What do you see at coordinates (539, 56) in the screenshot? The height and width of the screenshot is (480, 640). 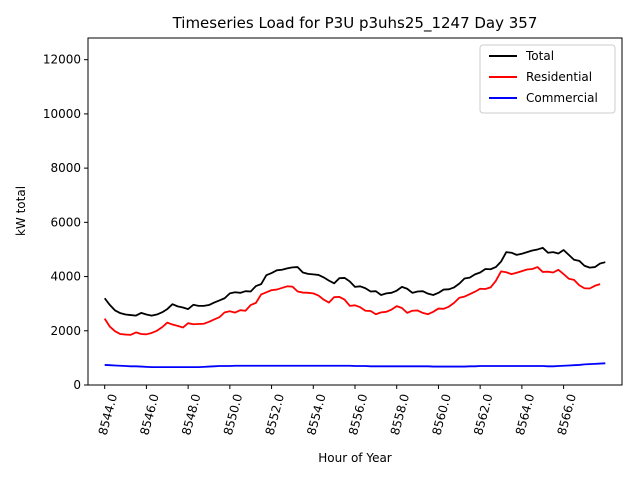 I see `legend-label-total: Total` at bounding box center [539, 56].